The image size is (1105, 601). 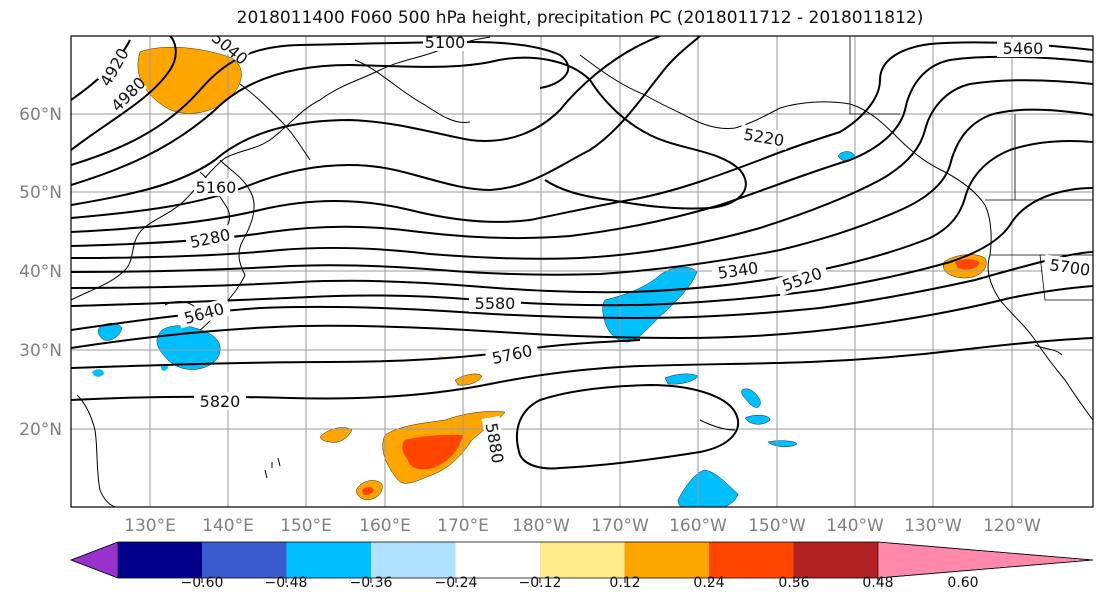 I want to click on colorbar-tick-label: −0.48, so click(x=286, y=583).